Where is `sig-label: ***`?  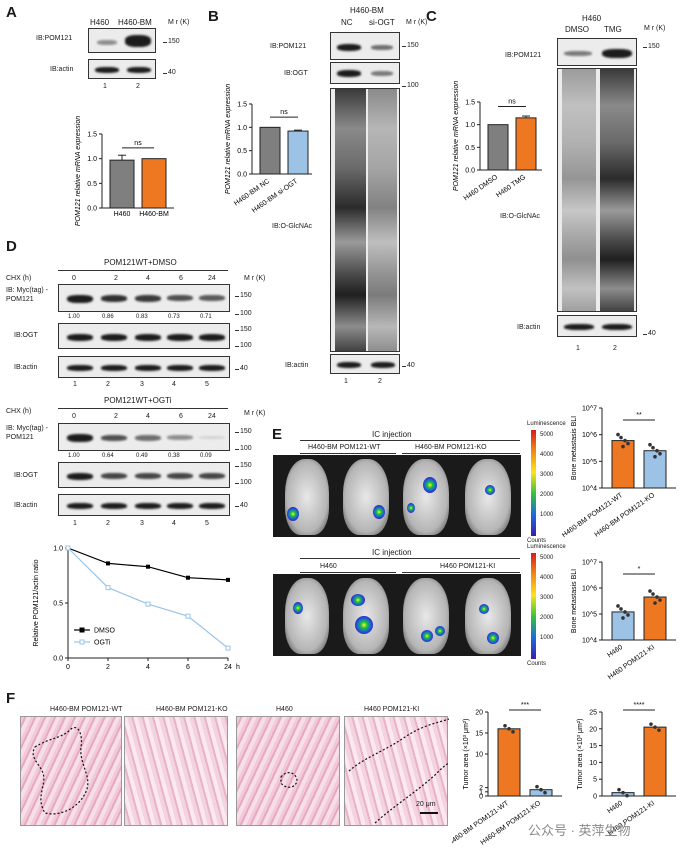
sig-label: *** is located at coordinates (525, 705).